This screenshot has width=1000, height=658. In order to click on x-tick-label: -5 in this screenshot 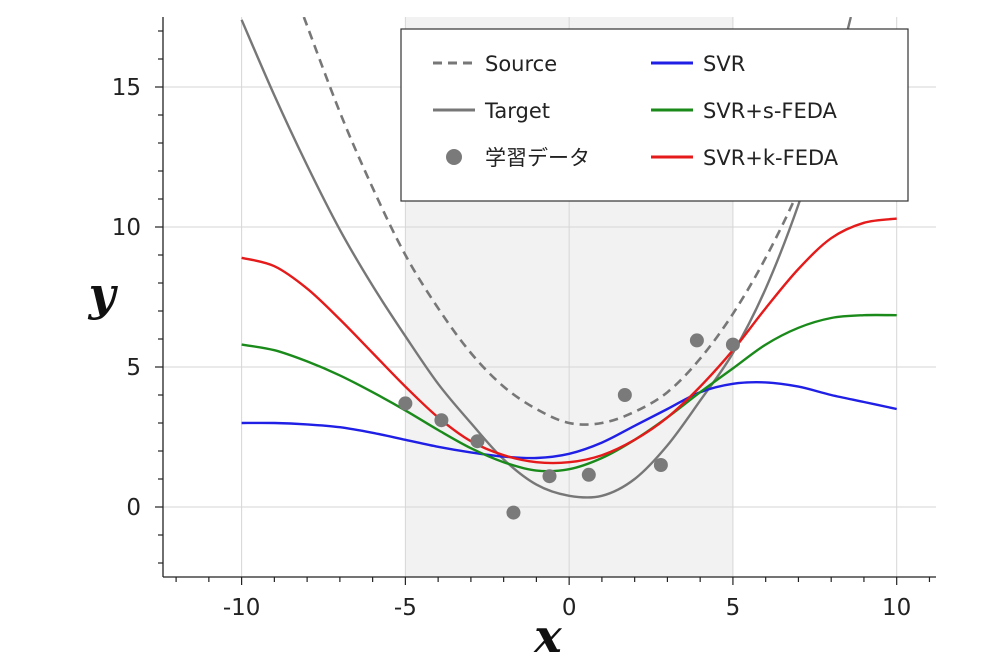, I will do `click(405, 608)`.